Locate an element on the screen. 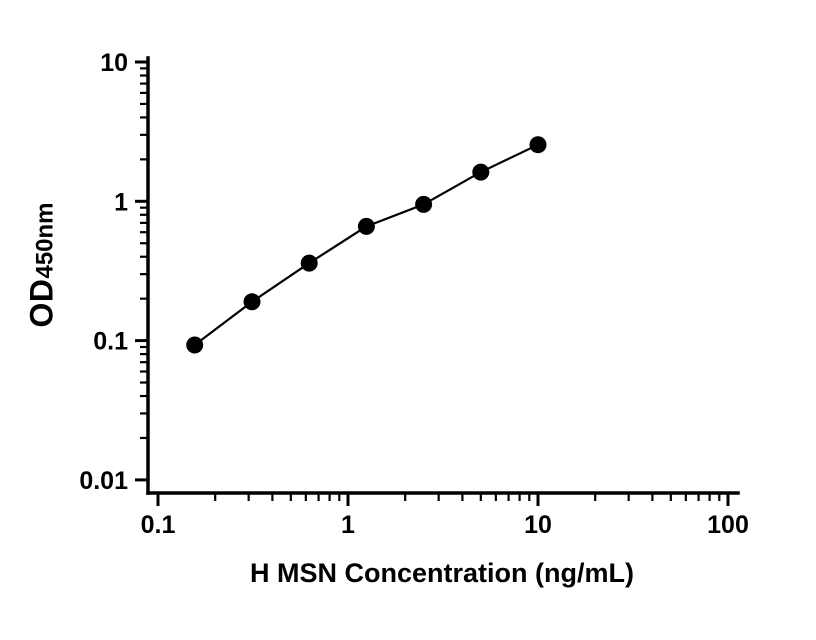  x-tick-label: 10 is located at coordinates (538, 525).